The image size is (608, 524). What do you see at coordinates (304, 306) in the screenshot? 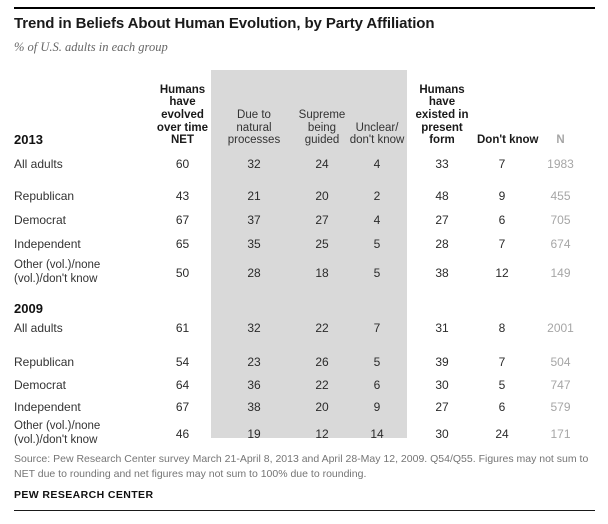
I see `section-header-row: 2009` at bounding box center [304, 306].